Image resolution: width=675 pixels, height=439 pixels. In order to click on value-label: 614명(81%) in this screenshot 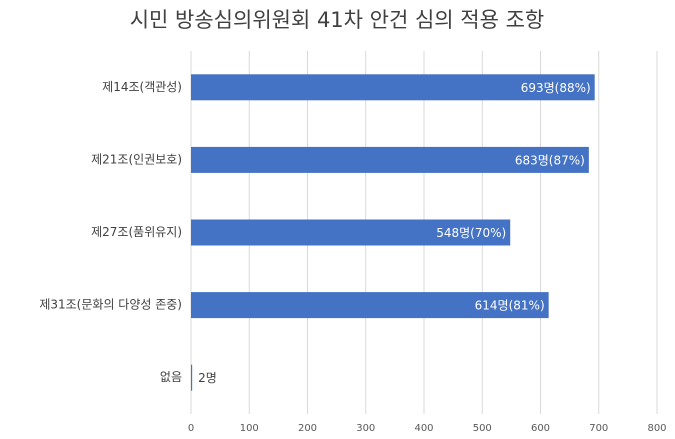, I will do `click(510, 306)`.